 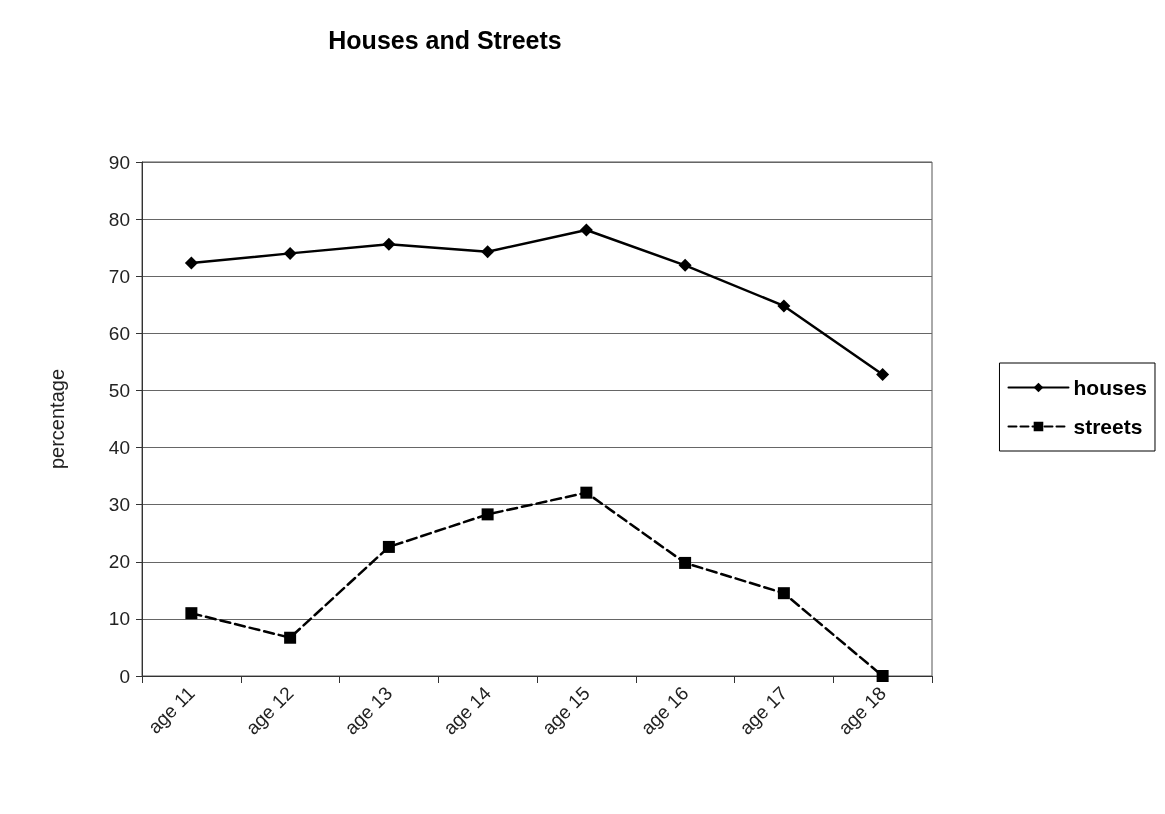 What do you see at coordinates (119, 505) in the screenshot?
I see `y-tick-label: 30` at bounding box center [119, 505].